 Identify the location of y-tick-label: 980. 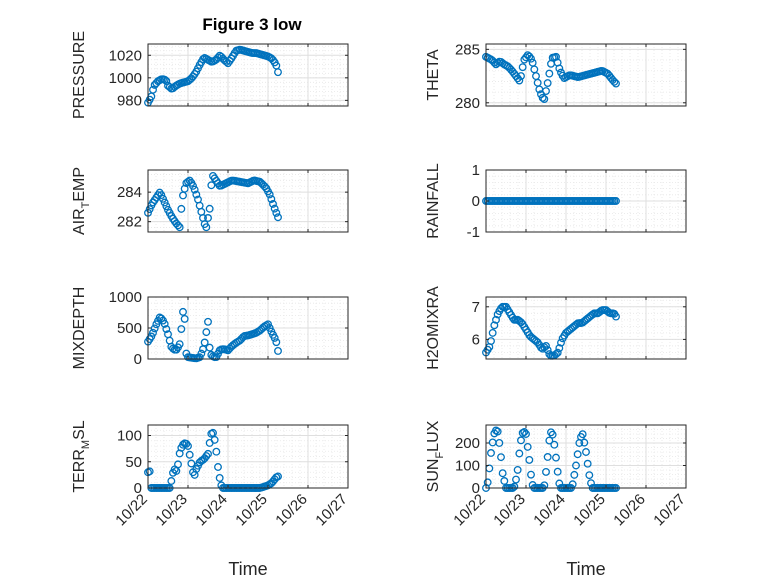
(129, 100).